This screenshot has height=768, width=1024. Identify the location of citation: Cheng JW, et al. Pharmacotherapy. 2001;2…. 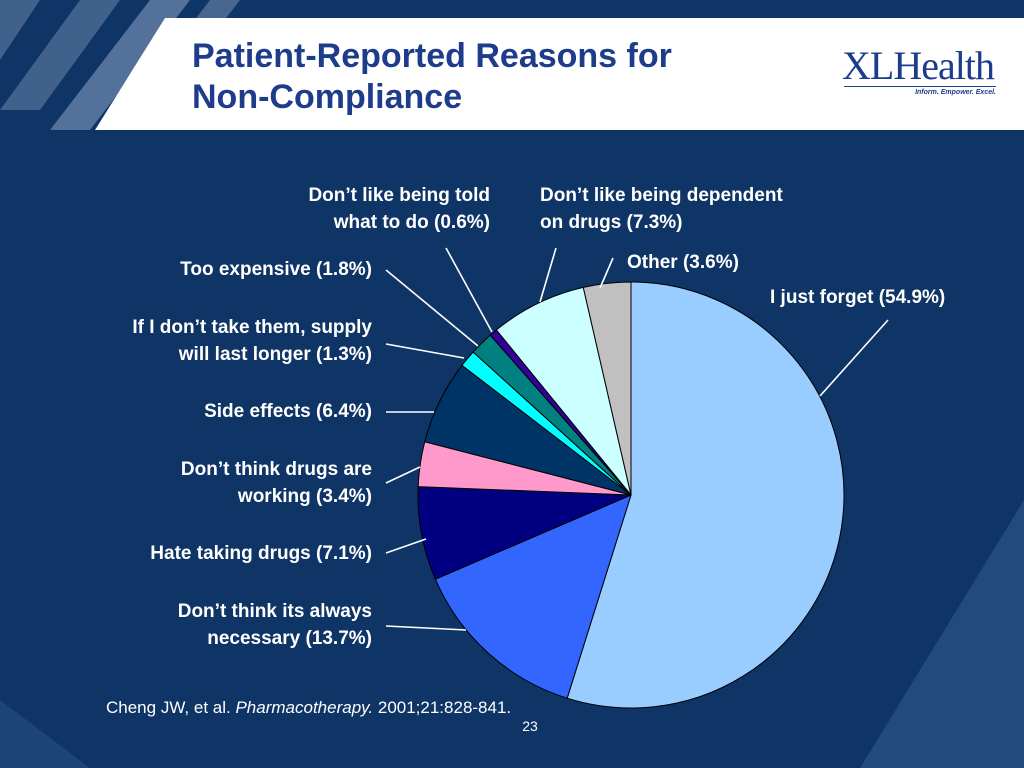
(308, 708).